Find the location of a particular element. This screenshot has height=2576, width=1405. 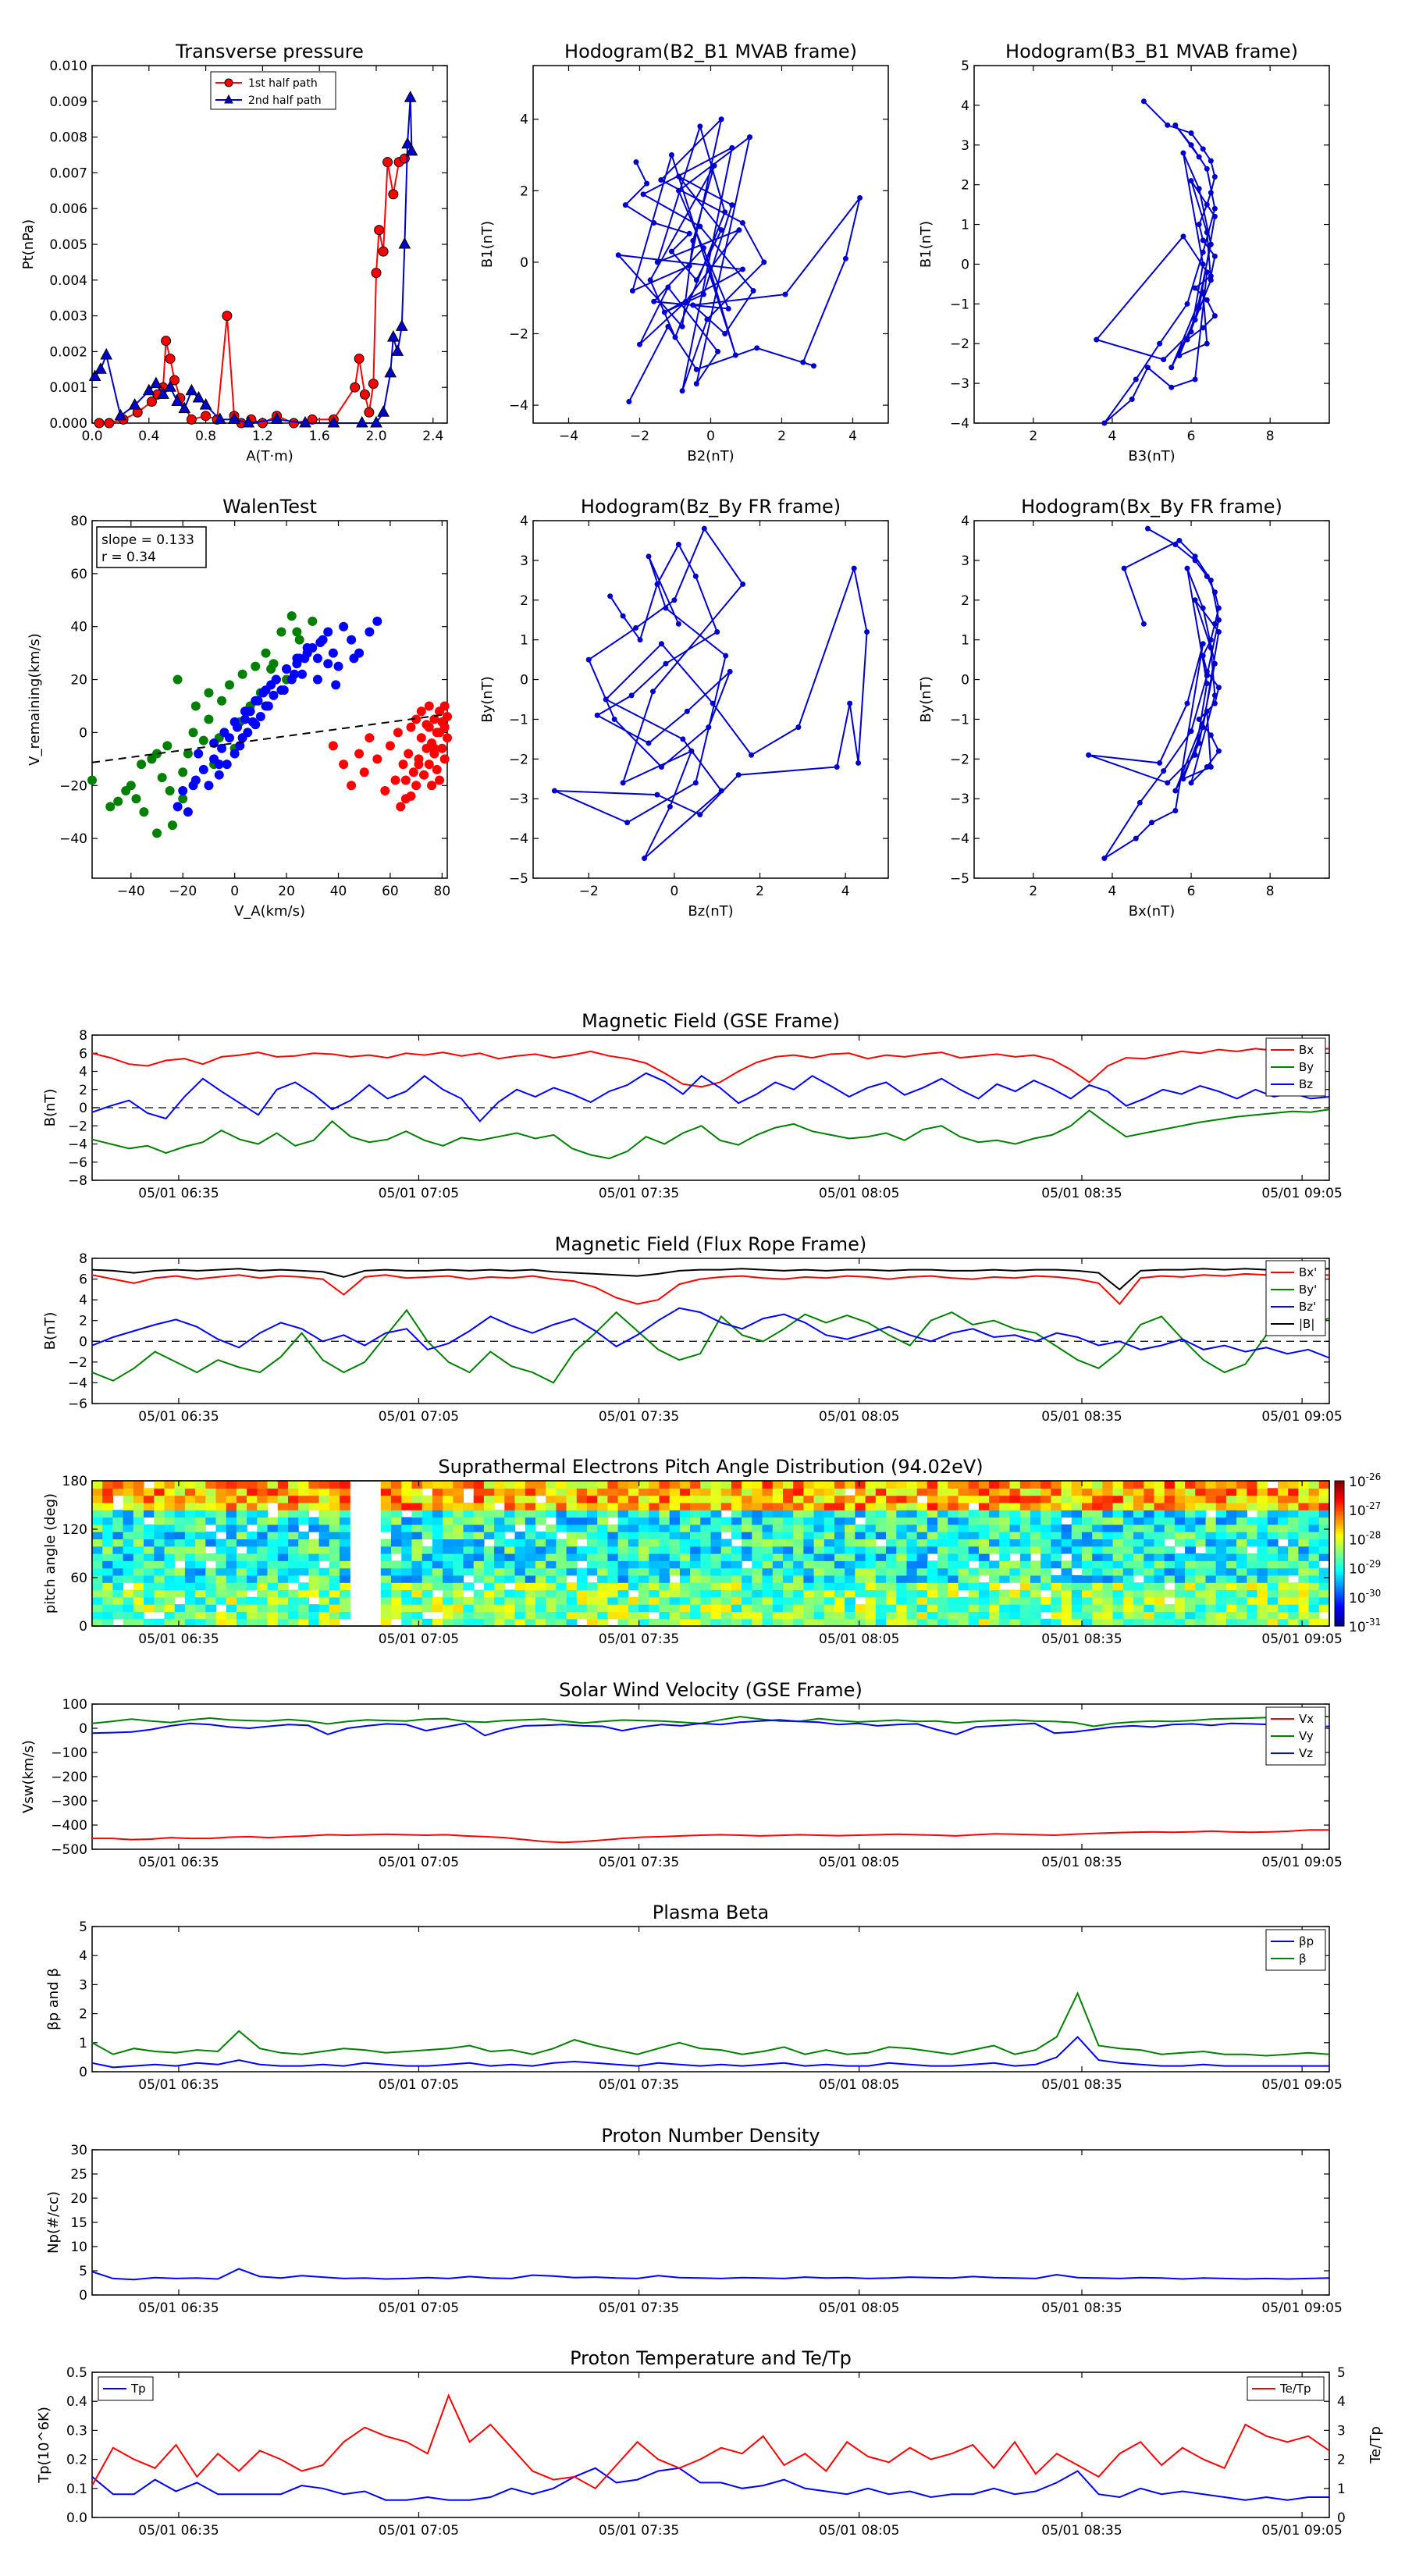

chart-title: Hodogram(B3_B1 MVAB frame) is located at coordinates (1151, 51).